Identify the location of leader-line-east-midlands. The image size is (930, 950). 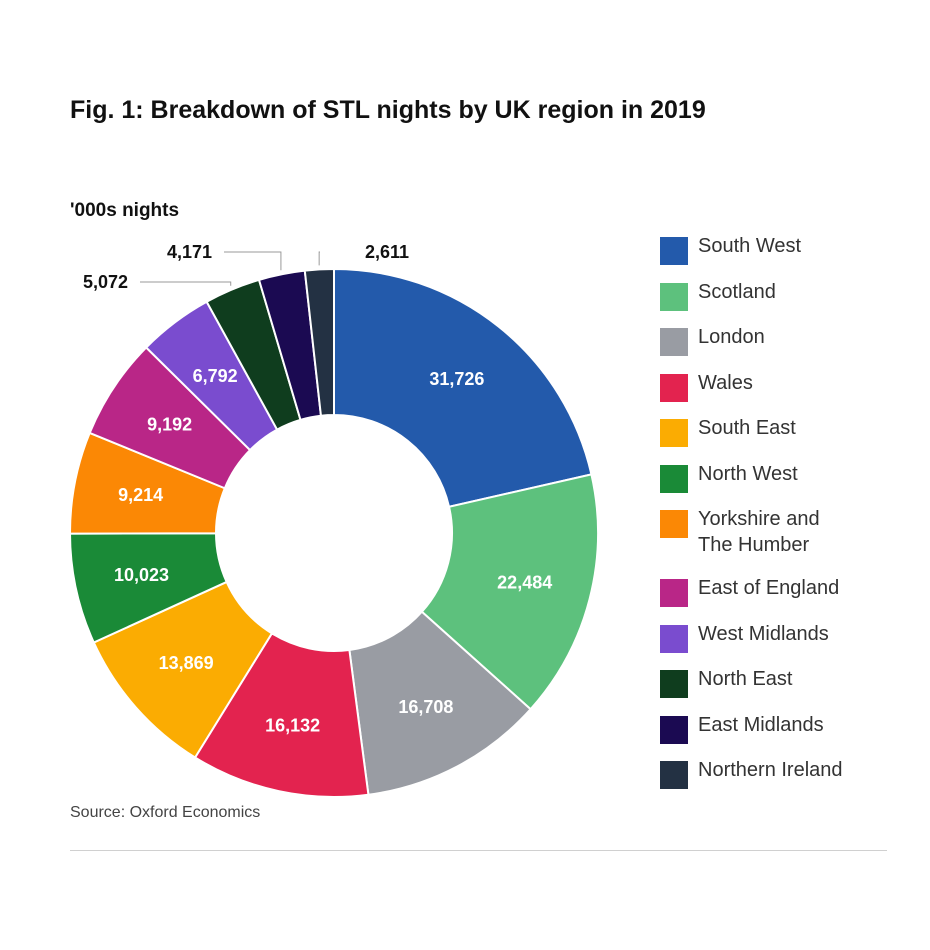
(253, 261).